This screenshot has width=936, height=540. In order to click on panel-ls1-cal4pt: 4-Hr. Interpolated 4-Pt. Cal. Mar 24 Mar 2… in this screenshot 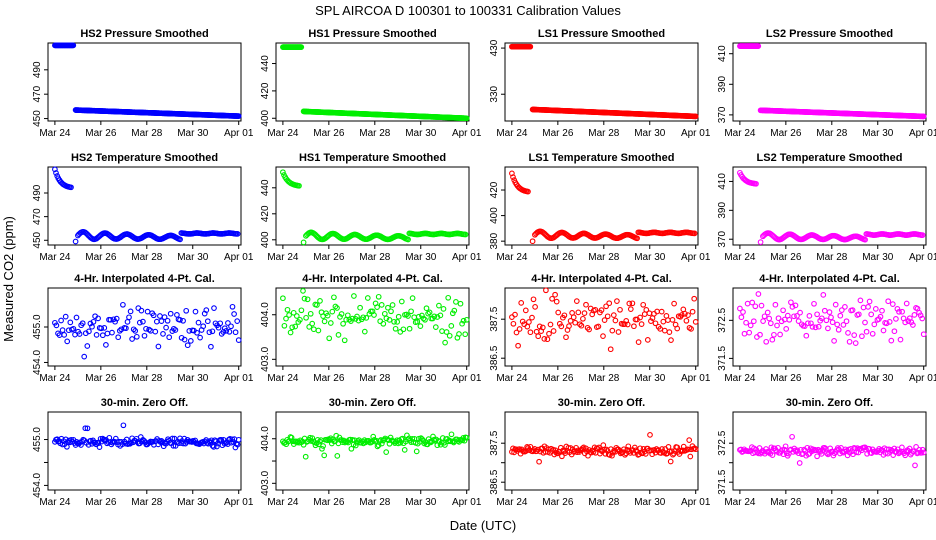, I will do `click(600, 328)`.